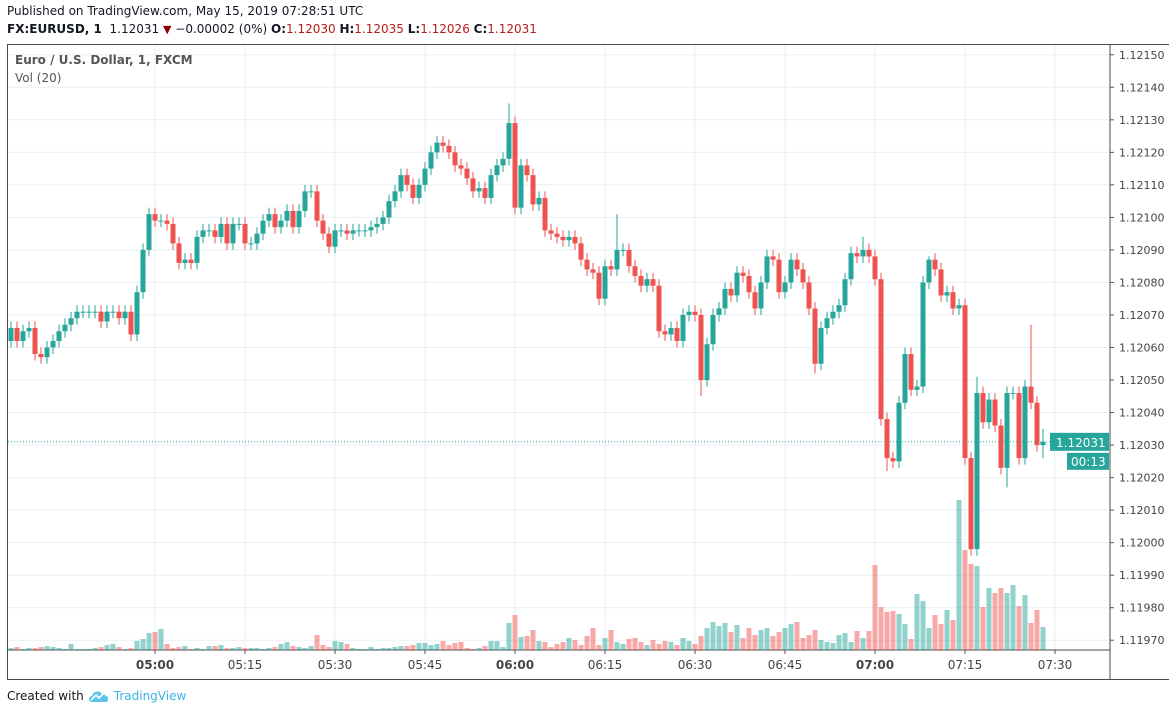 Image resolution: width=1176 pixels, height=715 pixels. What do you see at coordinates (1081, 443) in the screenshot?
I see `current-price-label: 1.12031` at bounding box center [1081, 443].